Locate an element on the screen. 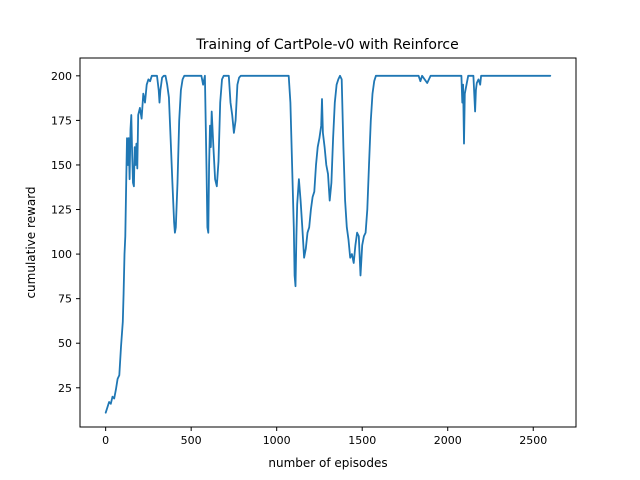 The width and height of the screenshot is (640, 480). x-tick-label: 1500 is located at coordinates (362, 440).